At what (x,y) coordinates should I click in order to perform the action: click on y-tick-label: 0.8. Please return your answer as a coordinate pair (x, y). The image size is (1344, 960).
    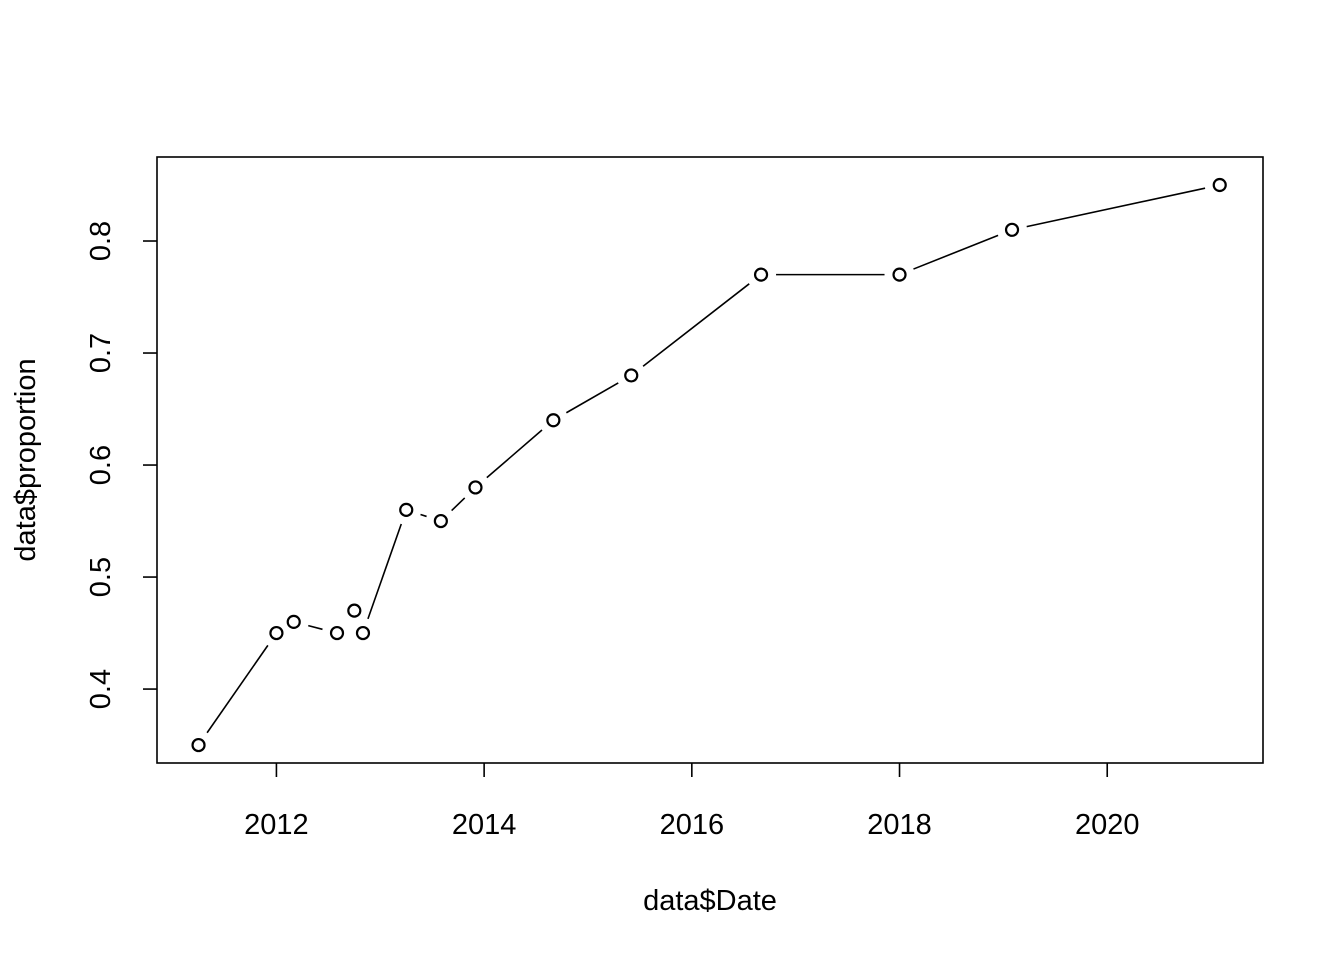
    Looking at the image, I should click on (101, 241).